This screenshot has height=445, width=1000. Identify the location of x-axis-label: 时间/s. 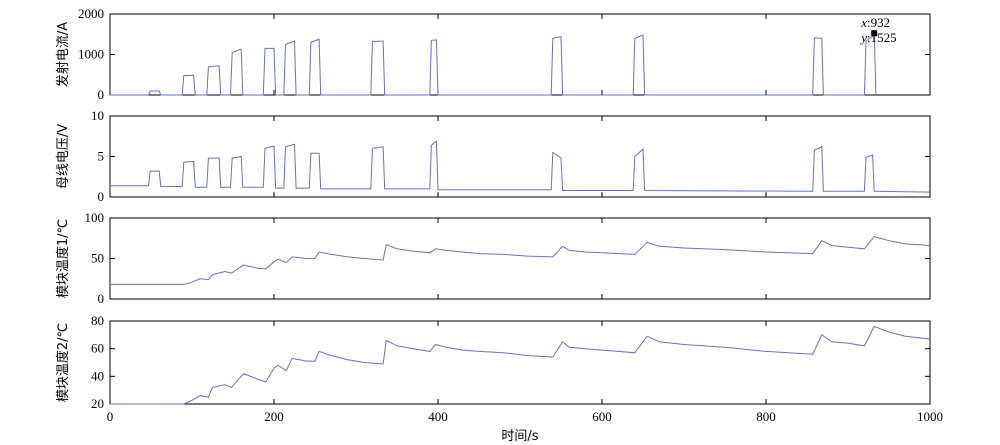
(519, 436).